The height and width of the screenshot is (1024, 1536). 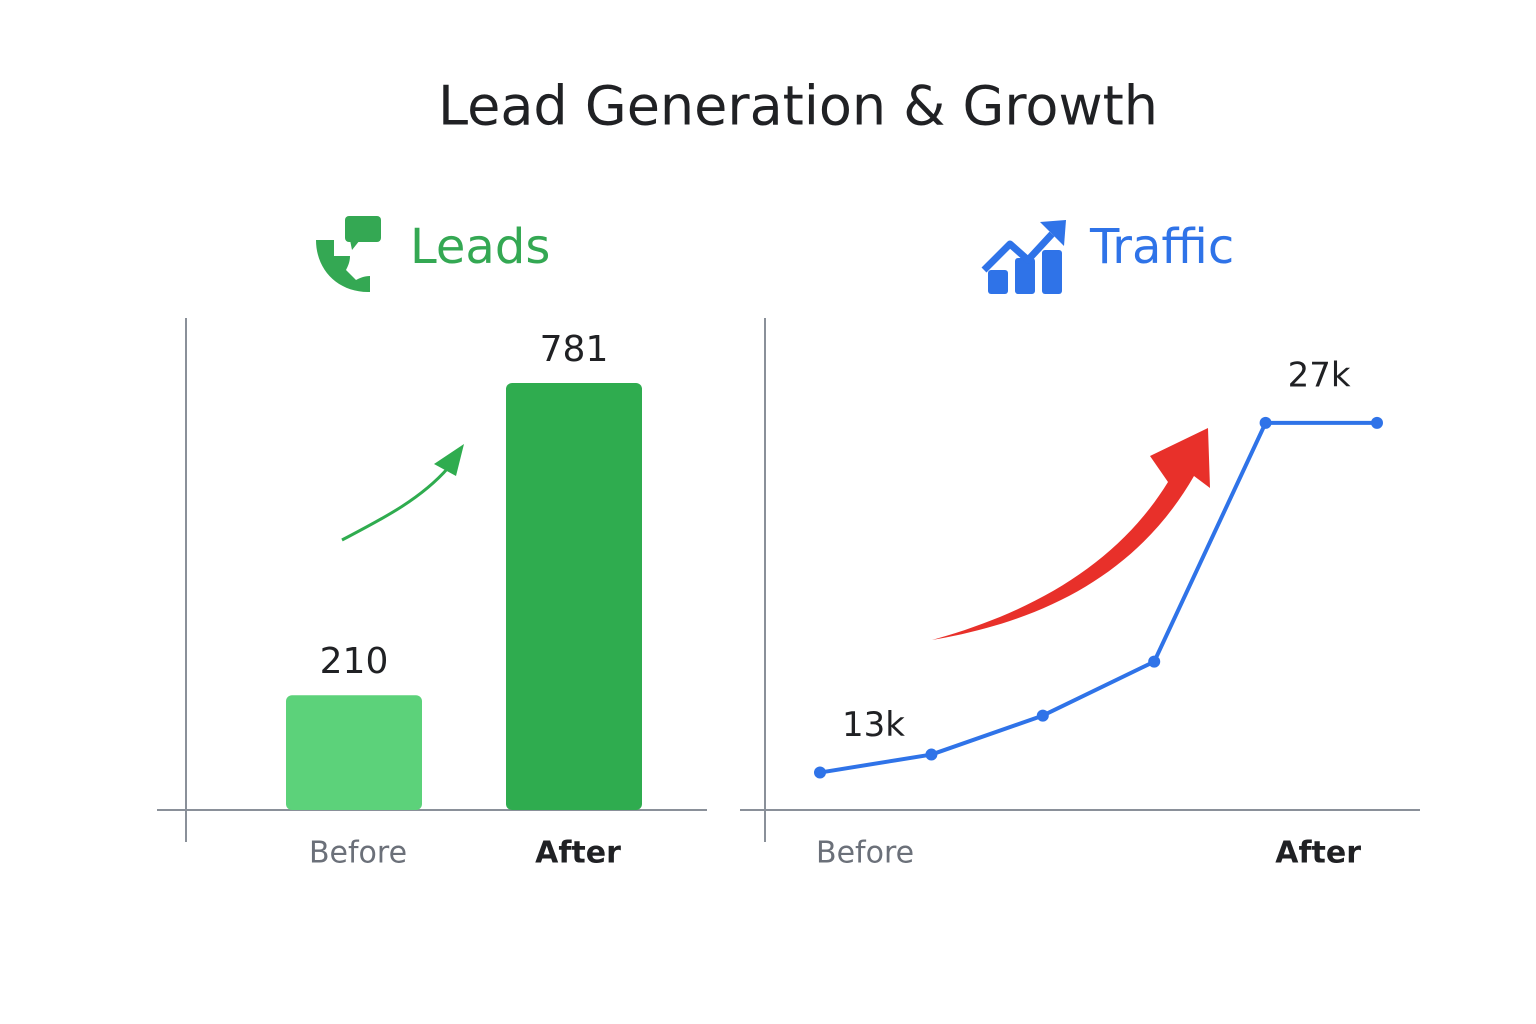 I want to click on value-label: 13k, so click(x=873, y=725).